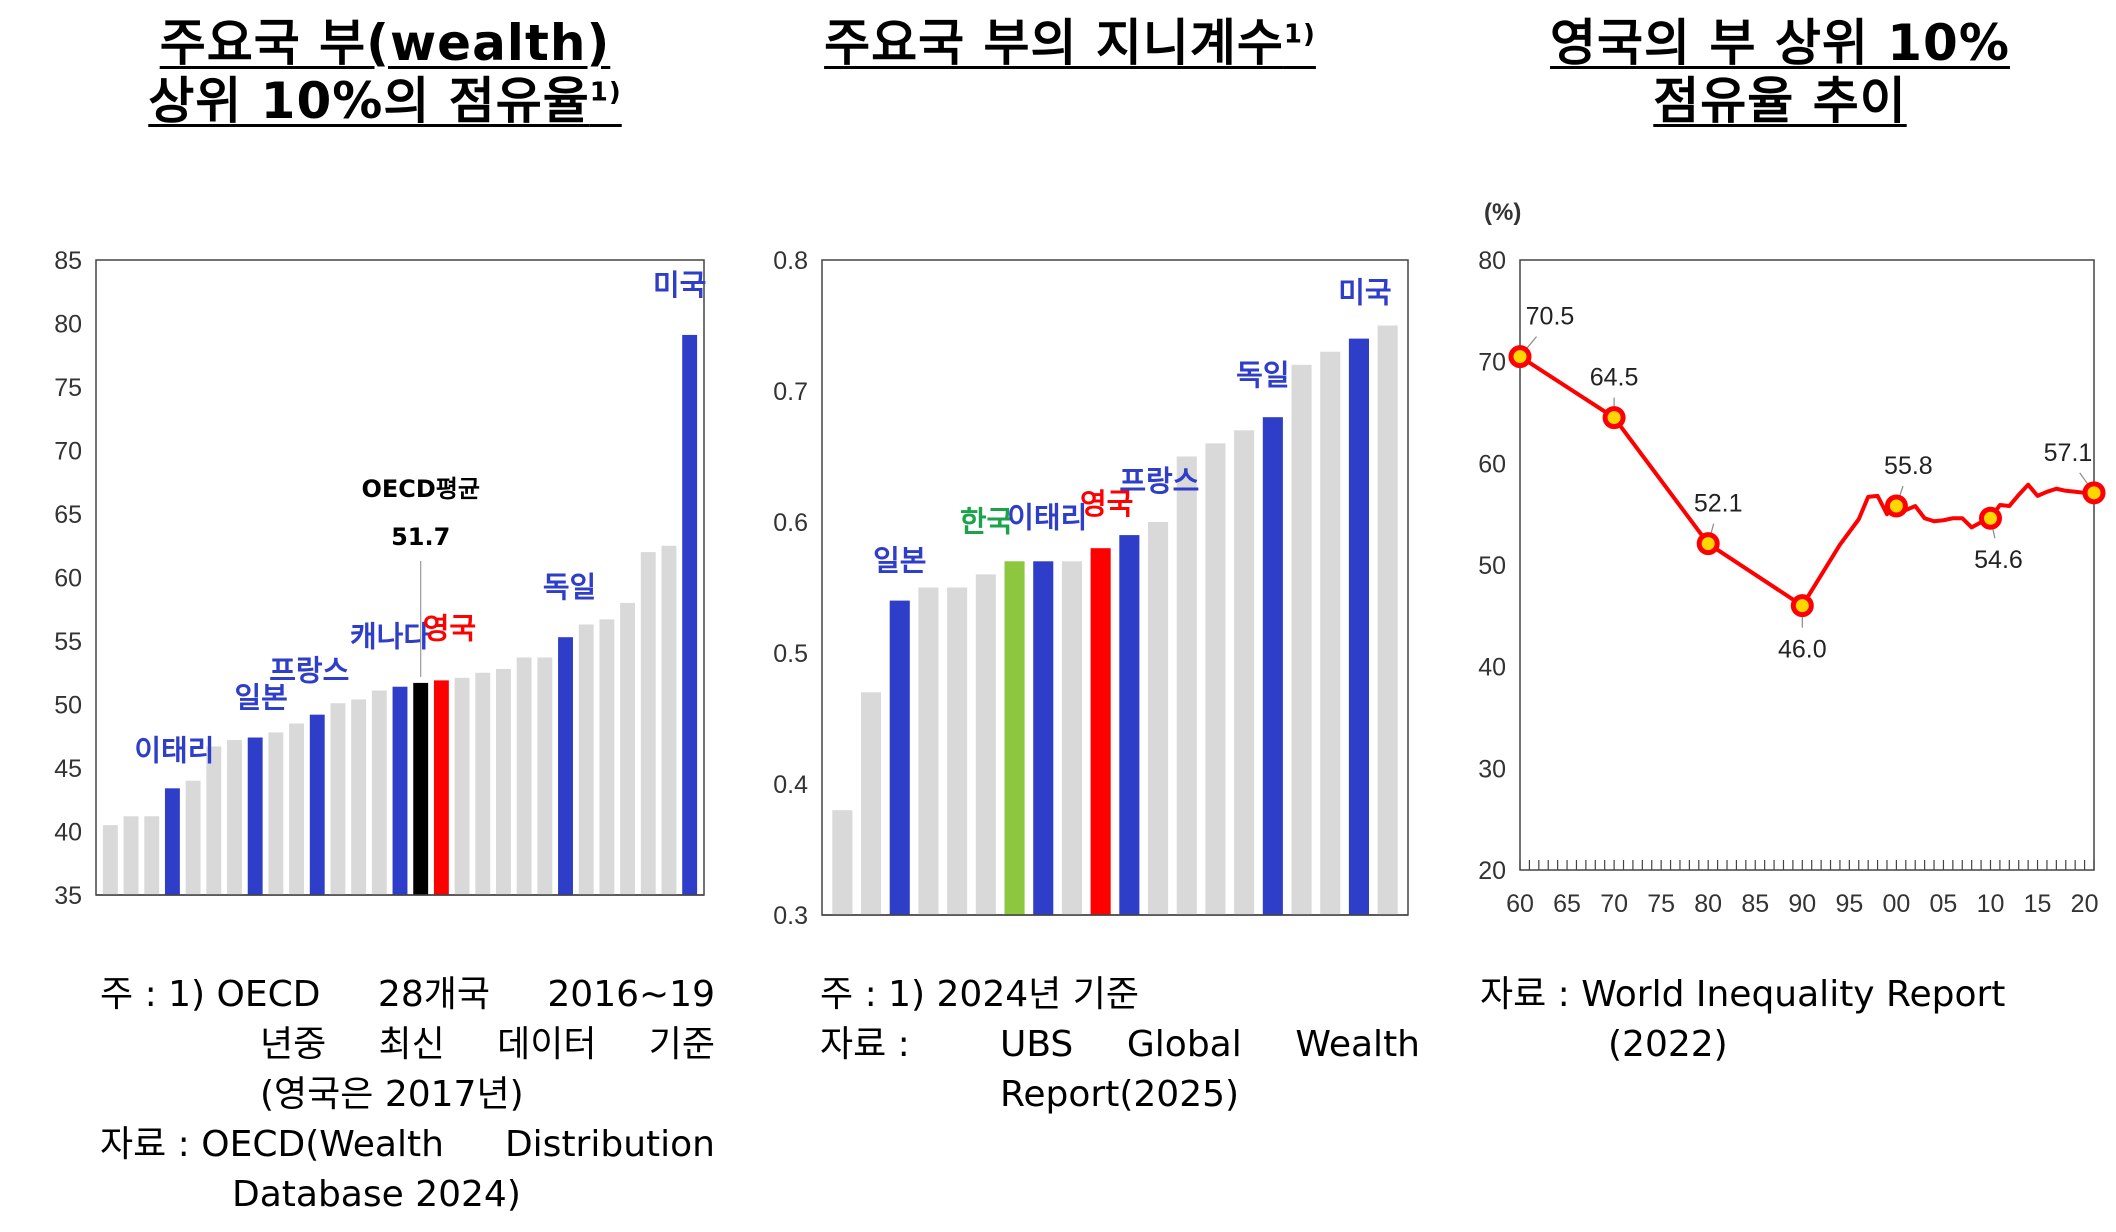 Image resolution: width=2116 pixels, height=1232 pixels. Describe the element at coordinates (1129, 725) in the screenshot. I see `bar-프랑스` at that location.